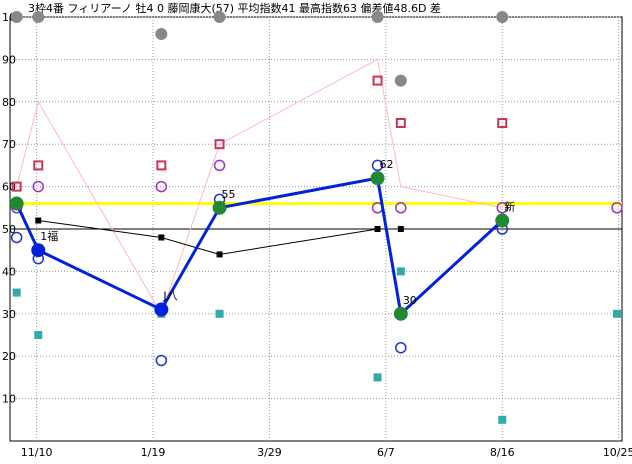 Image resolution: width=632 pixels, height=464 pixels. Describe the element at coordinates (153, 452) in the screenshot. I see `x-tick-label: 1/19` at that location.